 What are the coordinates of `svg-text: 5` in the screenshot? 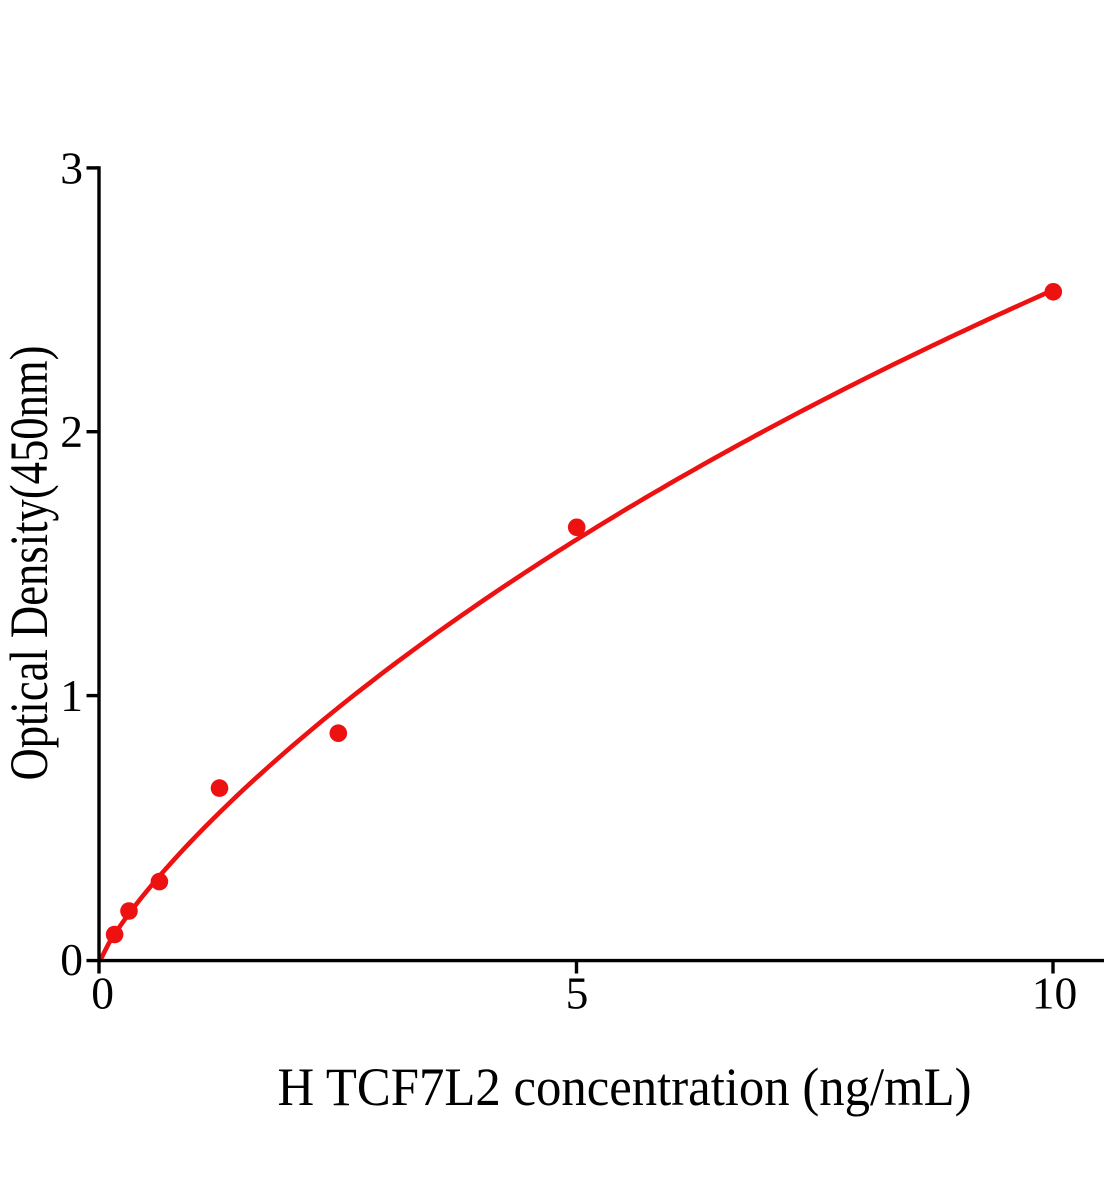 It's located at (577, 993).